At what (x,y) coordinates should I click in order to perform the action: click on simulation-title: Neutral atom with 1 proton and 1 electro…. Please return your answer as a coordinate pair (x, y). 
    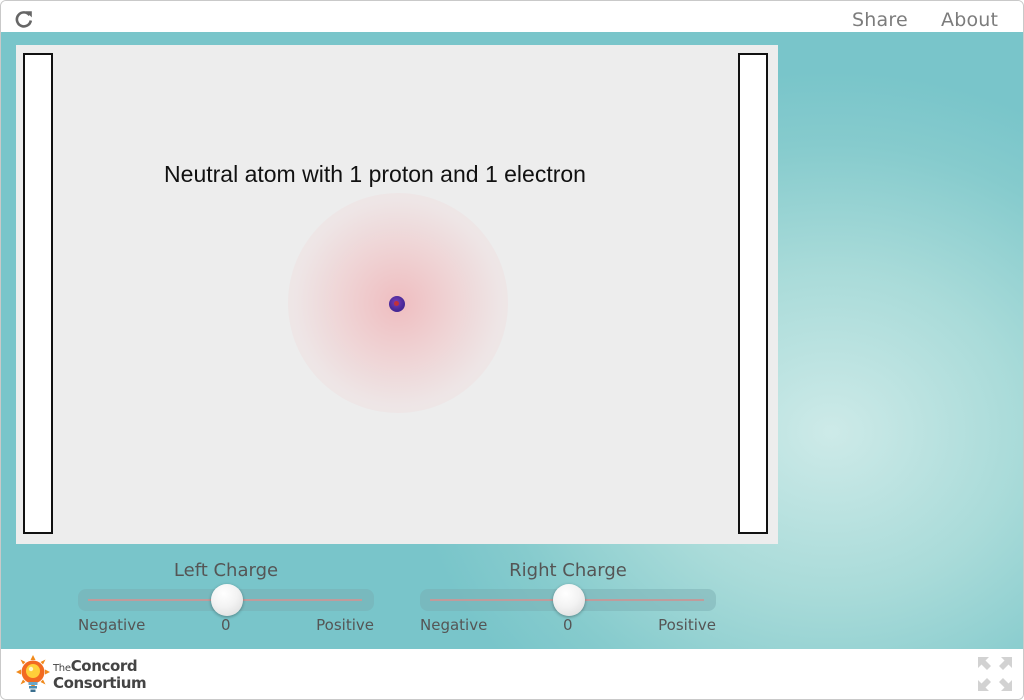
    Looking at the image, I should click on (375, 174).